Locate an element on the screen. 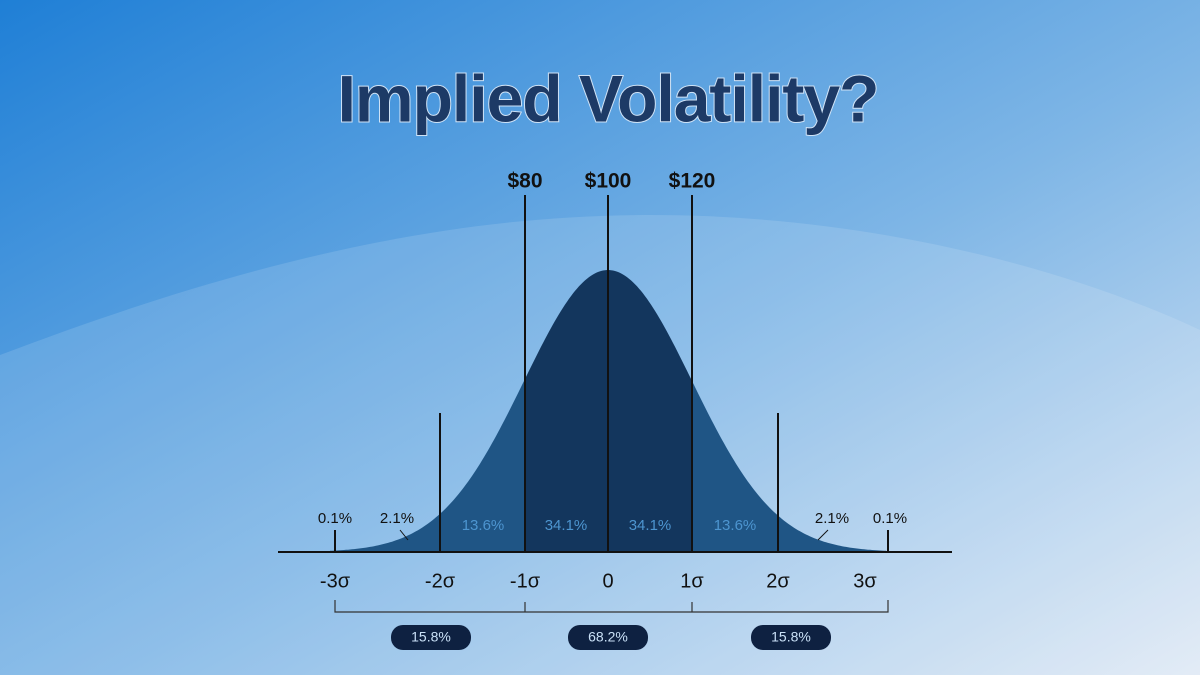 Image resolution: width=1200 pixels, height=675 pixels. title: Implied Volatility? is located at coordinates (608, 98).